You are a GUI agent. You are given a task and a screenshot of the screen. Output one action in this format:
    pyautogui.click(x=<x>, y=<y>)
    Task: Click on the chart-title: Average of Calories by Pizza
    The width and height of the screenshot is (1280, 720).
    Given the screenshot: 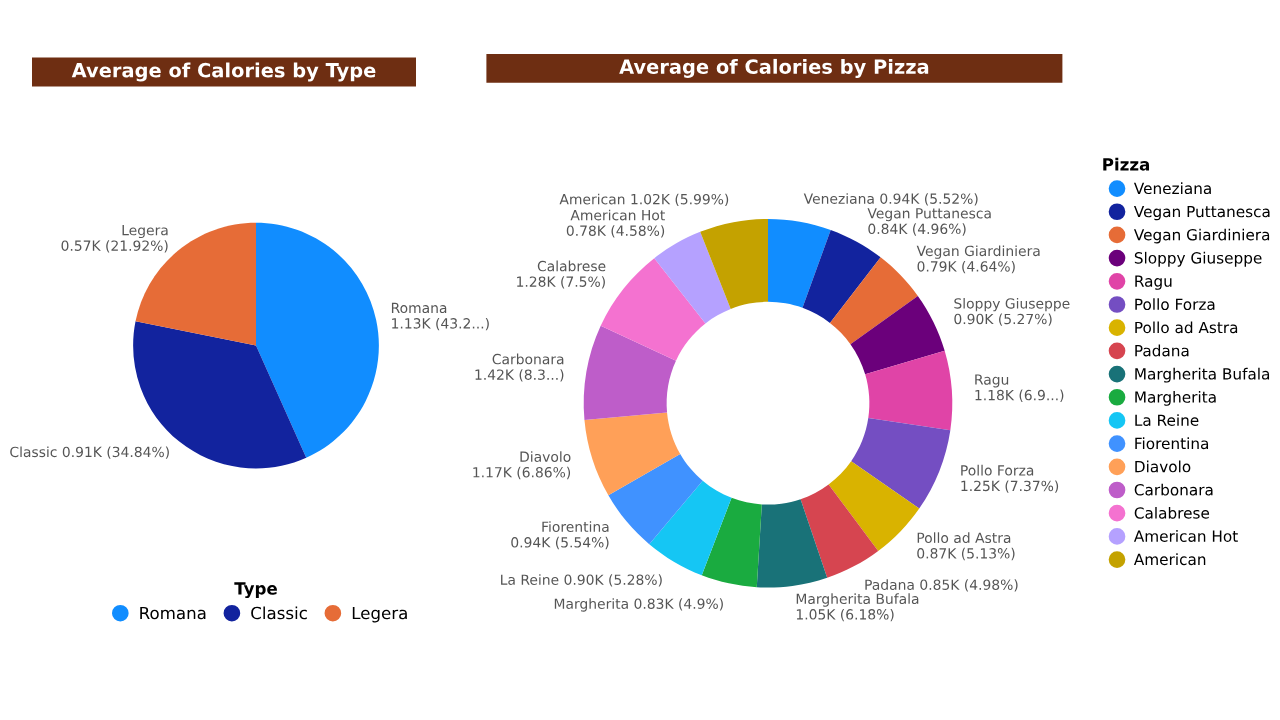 What is the action you would take?
    pyautogui.click(x=774, y=68)
    